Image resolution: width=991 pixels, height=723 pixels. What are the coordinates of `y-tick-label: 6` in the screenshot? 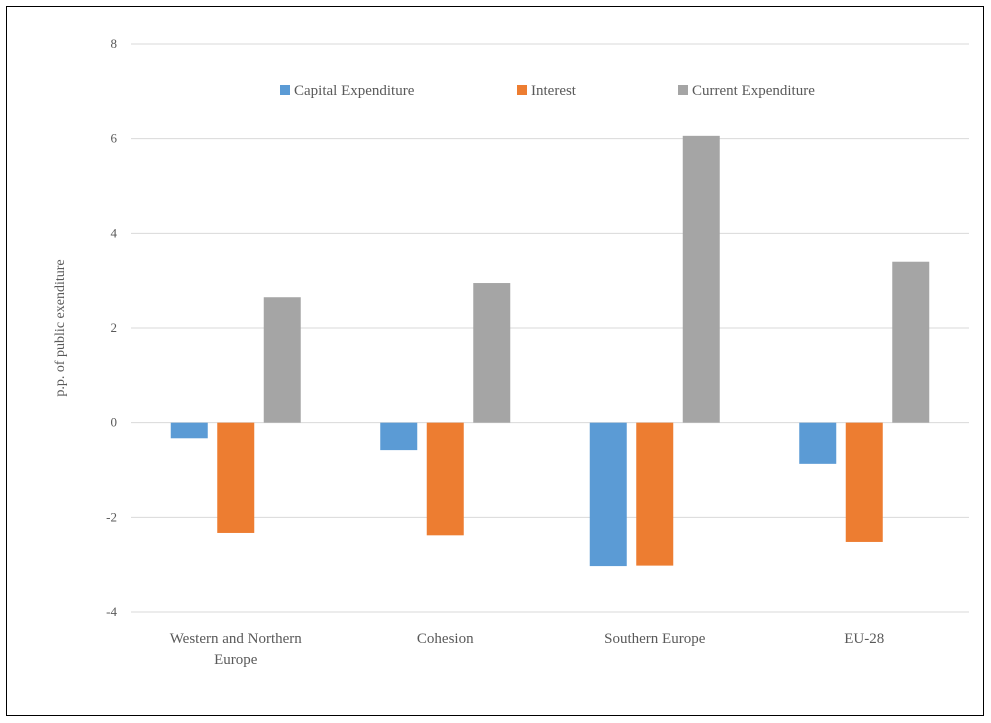 It's located at (114, 138).